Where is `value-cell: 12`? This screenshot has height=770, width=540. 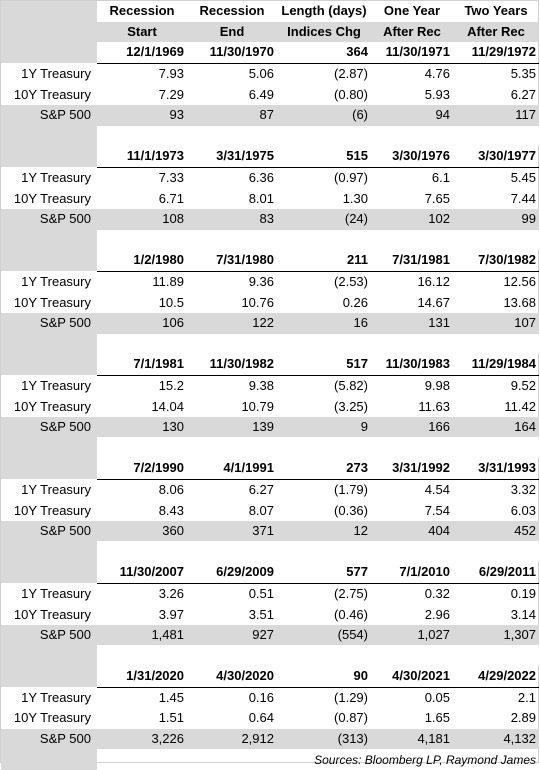
value-cell: 12 is located at coordinates (324, 531).